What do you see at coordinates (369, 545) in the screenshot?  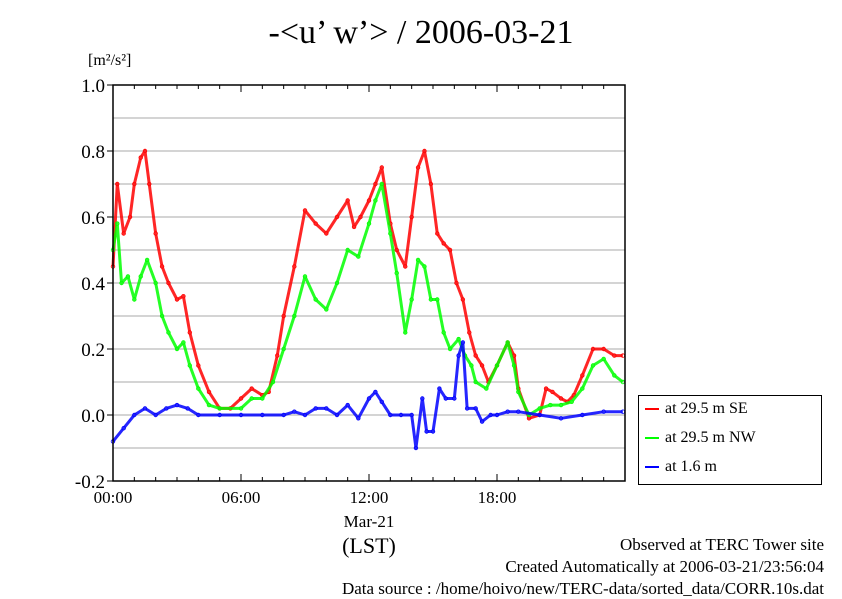 I see `x-axis-label: (LST)` at bounding box center [369, 545].